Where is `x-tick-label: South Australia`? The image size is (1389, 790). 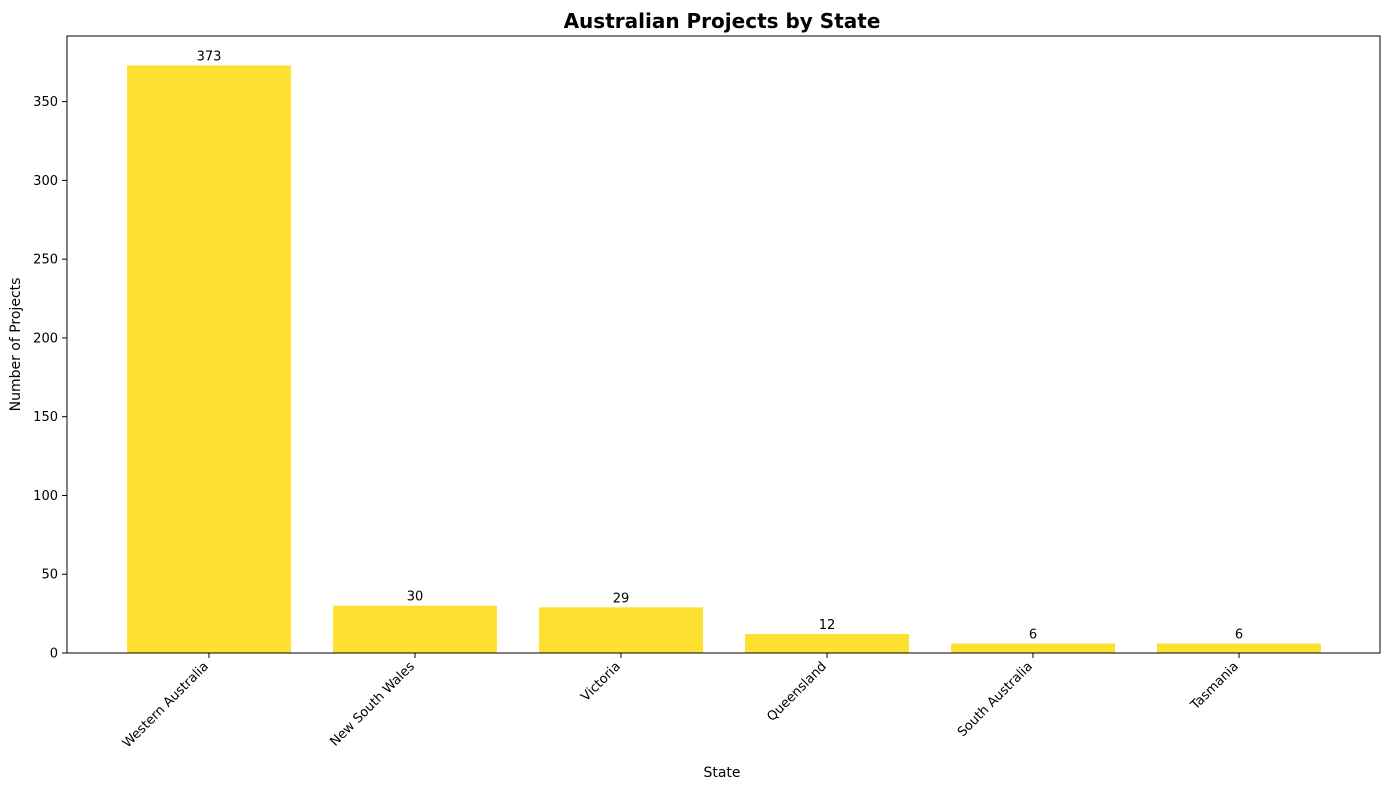 x-tick-label: South Australia is located at coordinates (995, 699).